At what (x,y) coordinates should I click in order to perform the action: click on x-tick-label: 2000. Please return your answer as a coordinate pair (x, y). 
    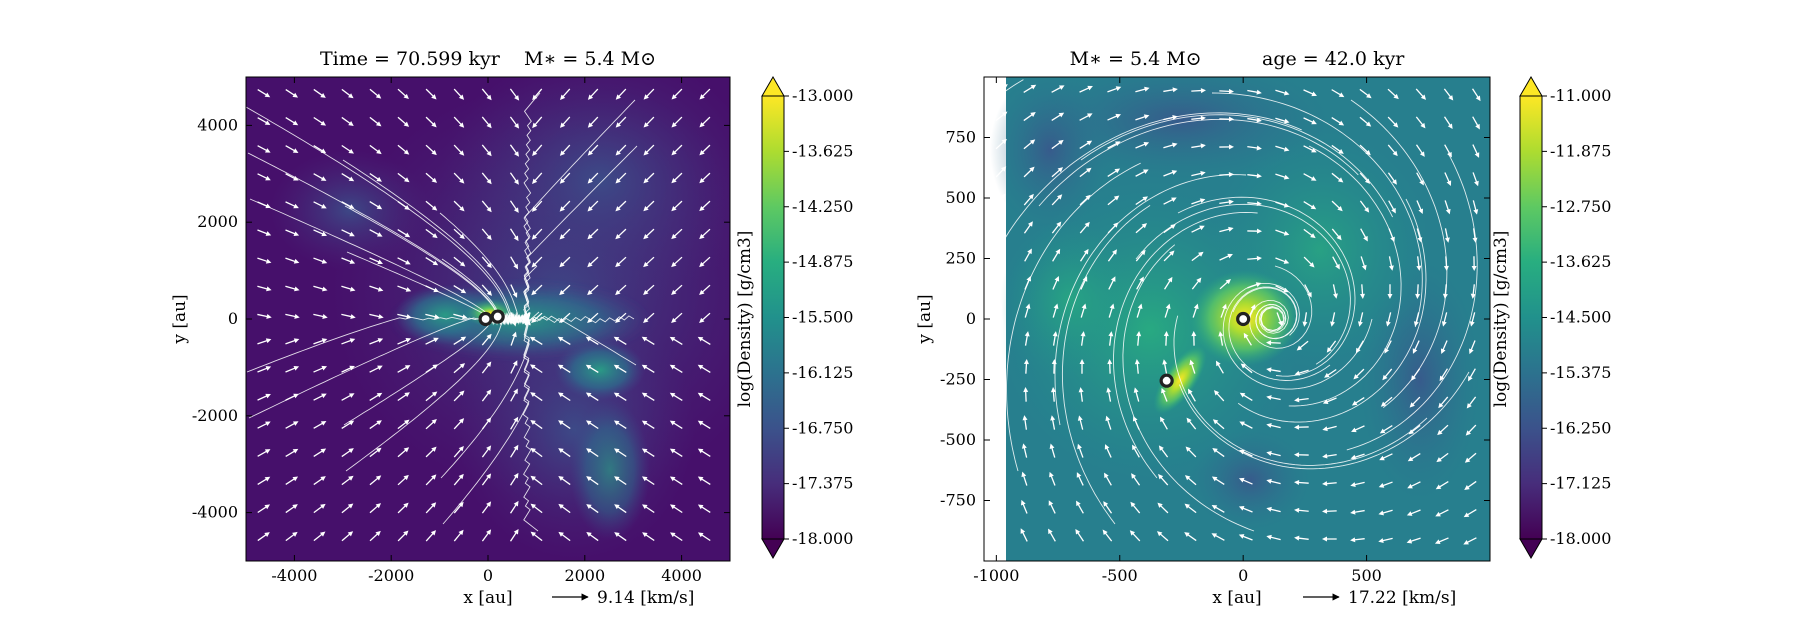
    Looking at the image, I should click on (584, 575).